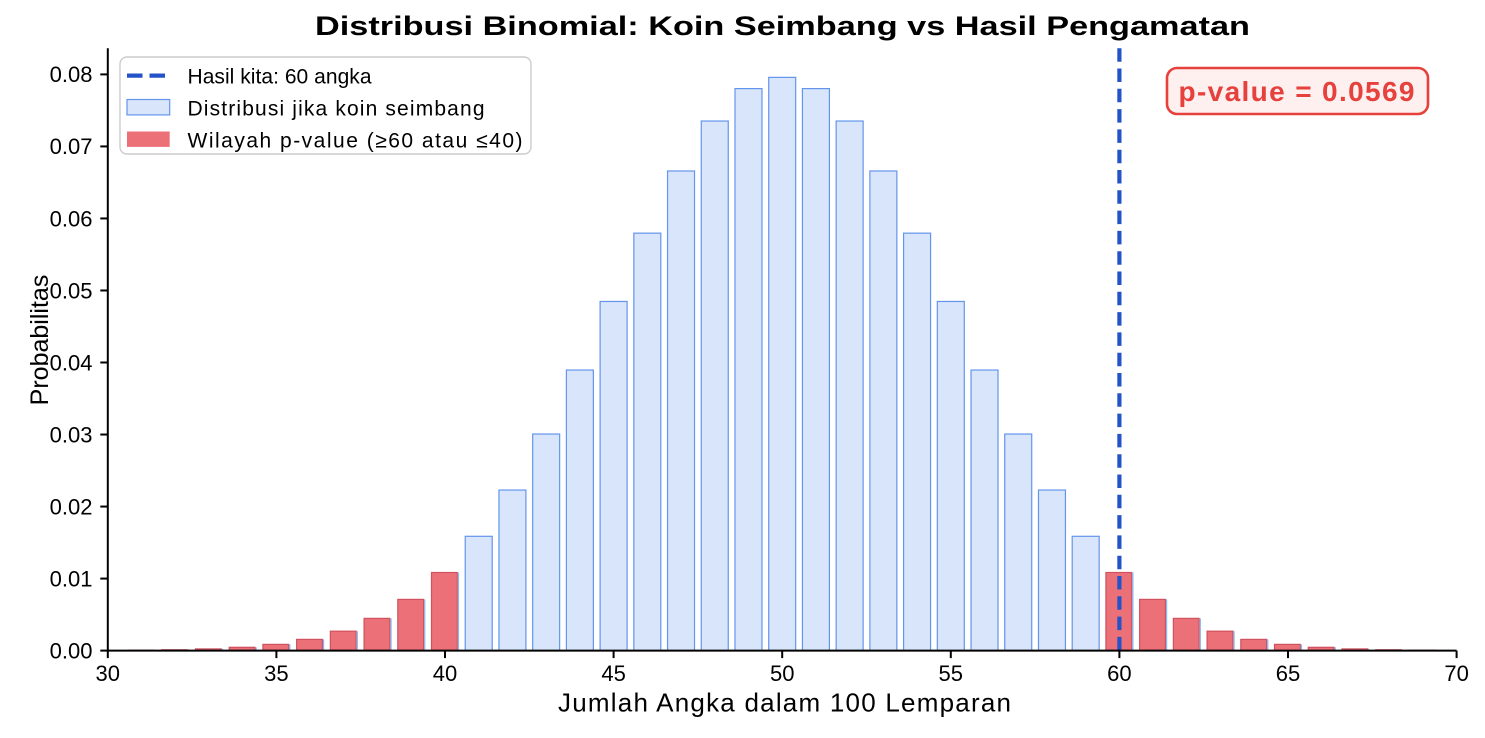  Describe the element at coordinates (71, 146) in the screenshot. I see `svg-text: 0.07` at that location.